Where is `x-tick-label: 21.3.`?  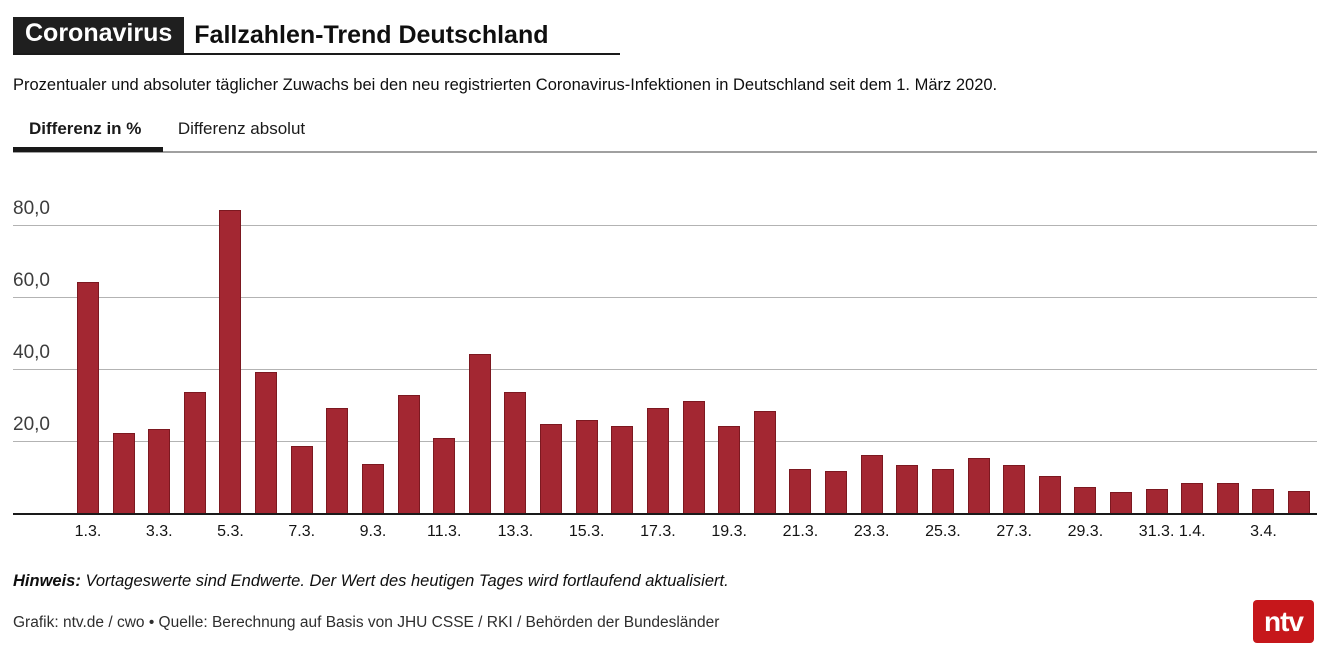 x-tick-label: 21.3. is located at coordinates (800, 531).